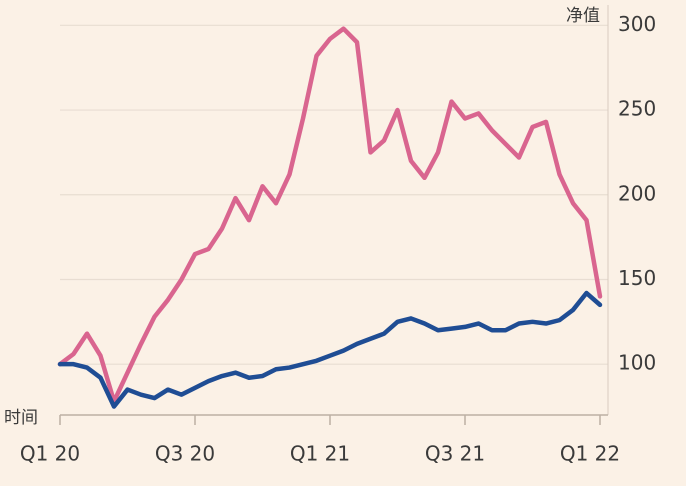  What do you see at coordinates (455, 454) in the screenshot?
I see `x-tick-label: Q3 21` at bounding box center [455, 454].